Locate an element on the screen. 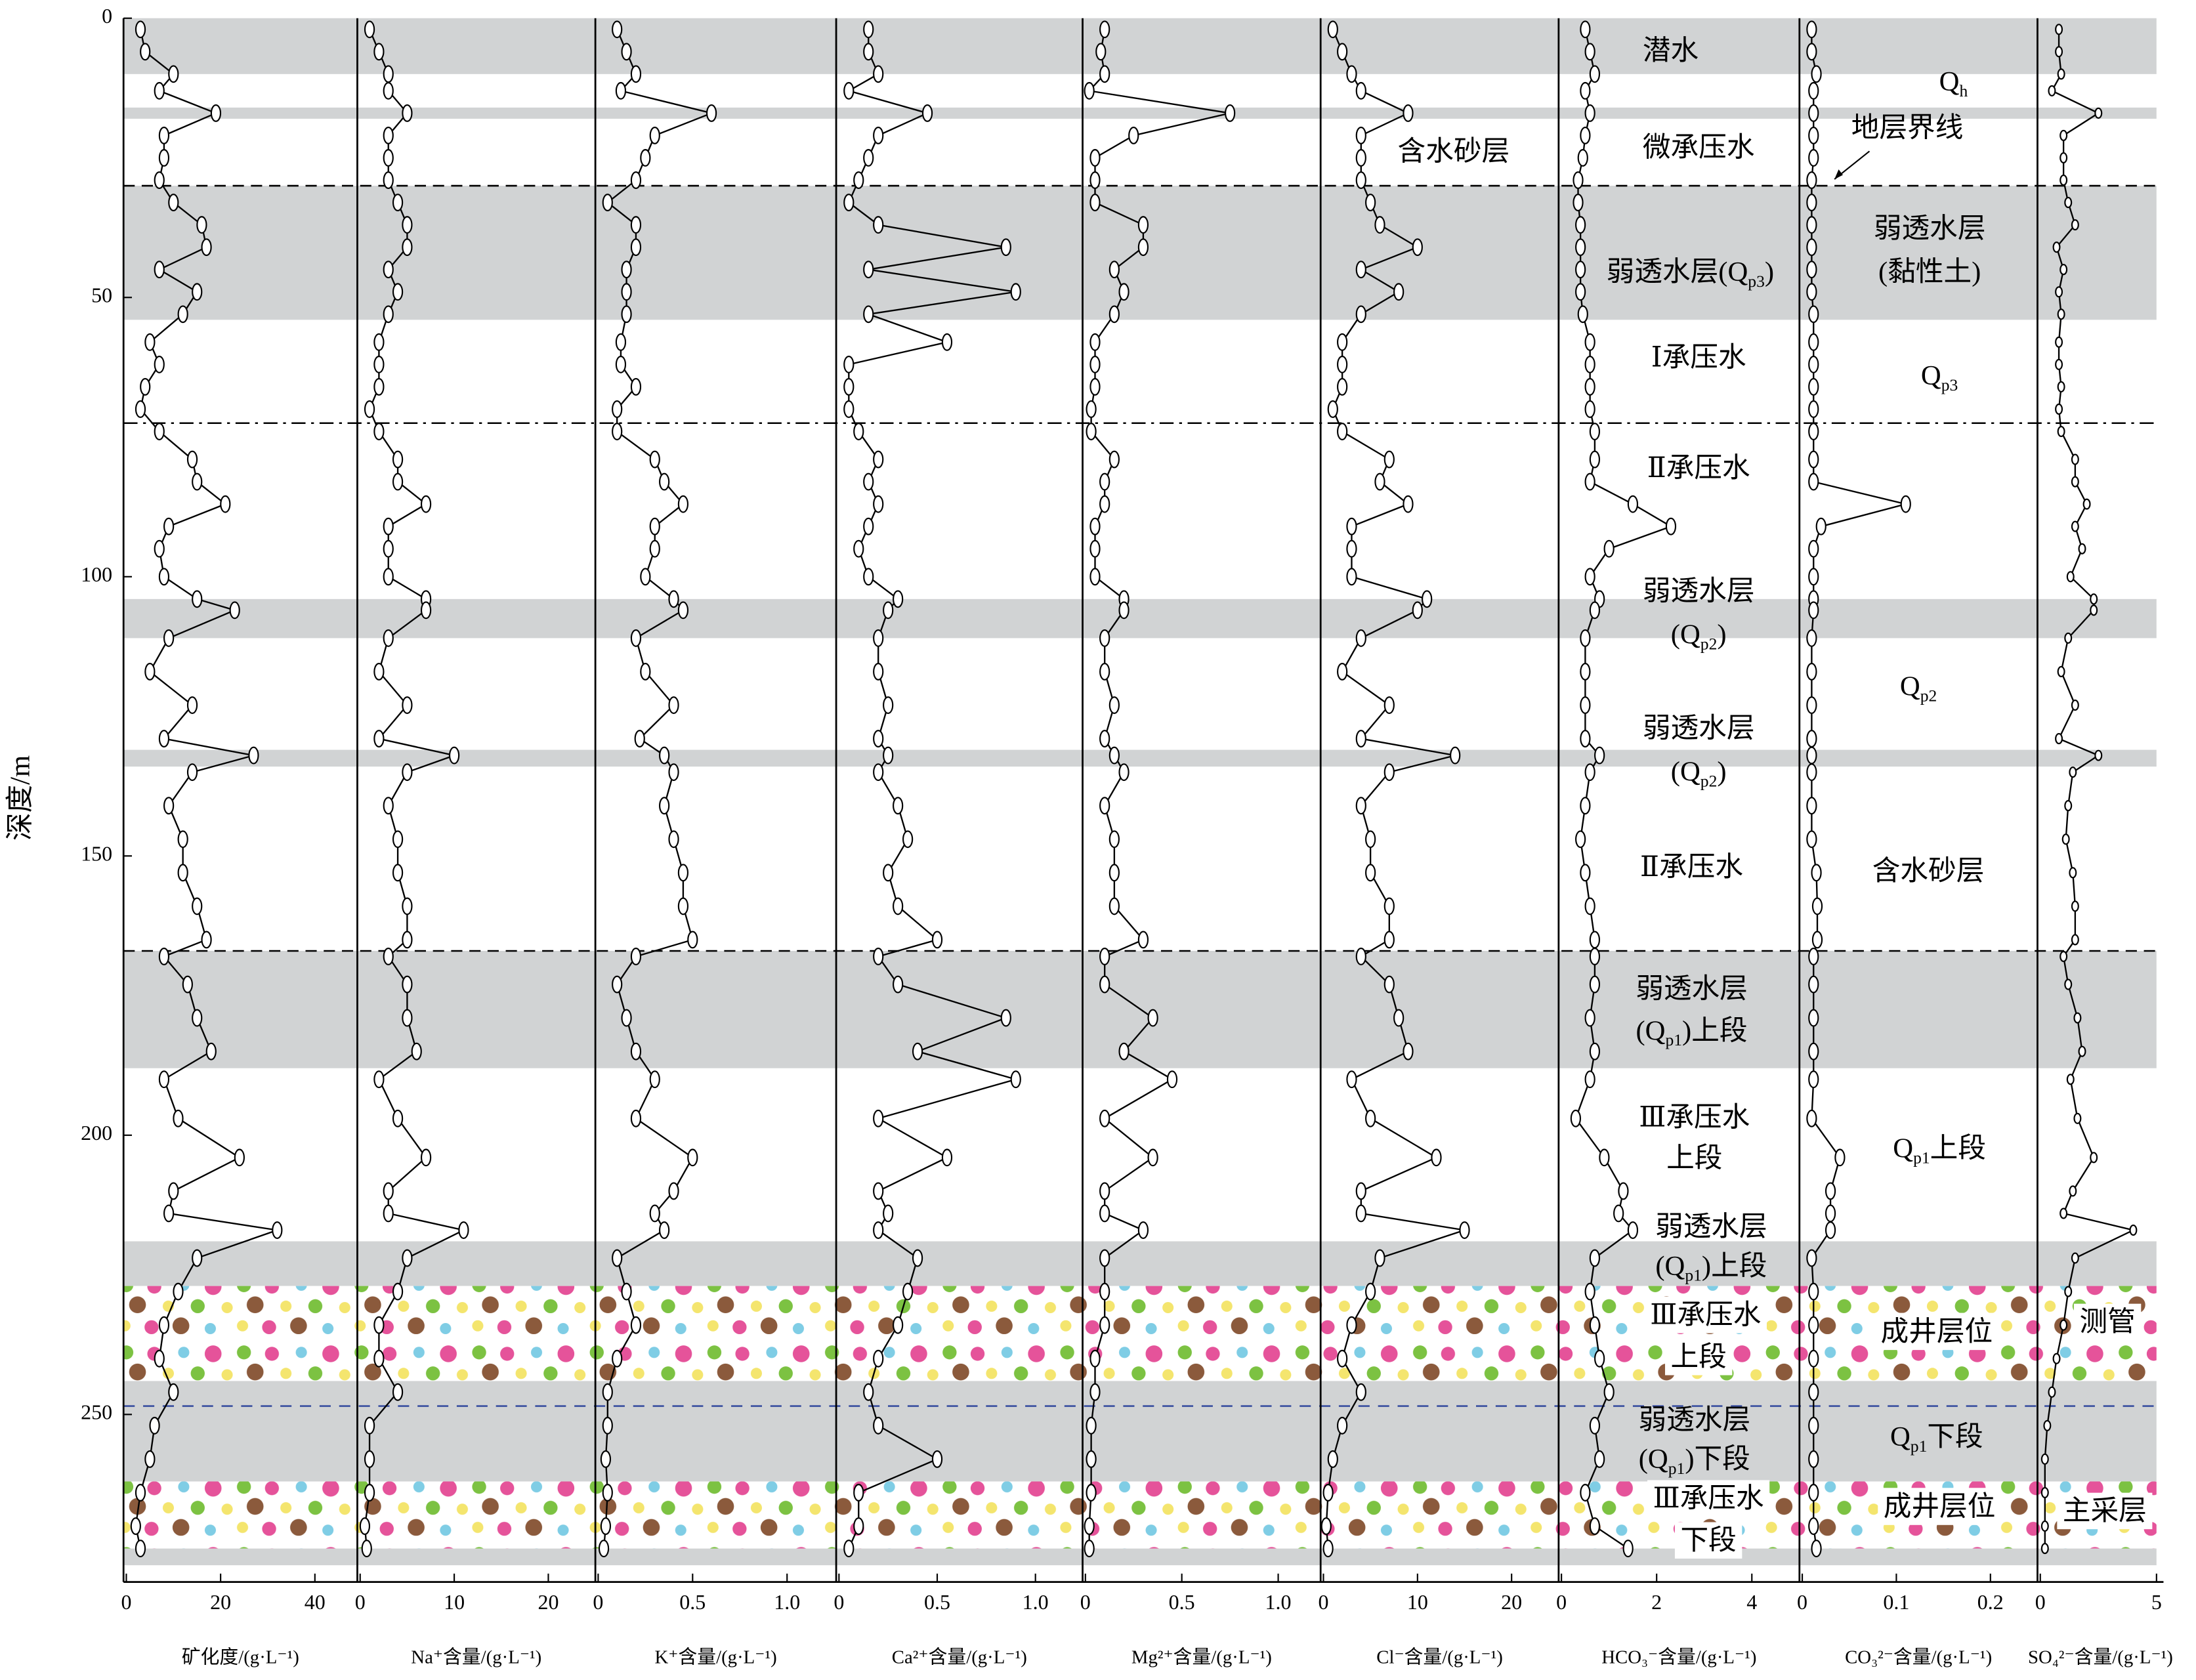  label-part: 主采层 is located at coordinates (2105, 1511).